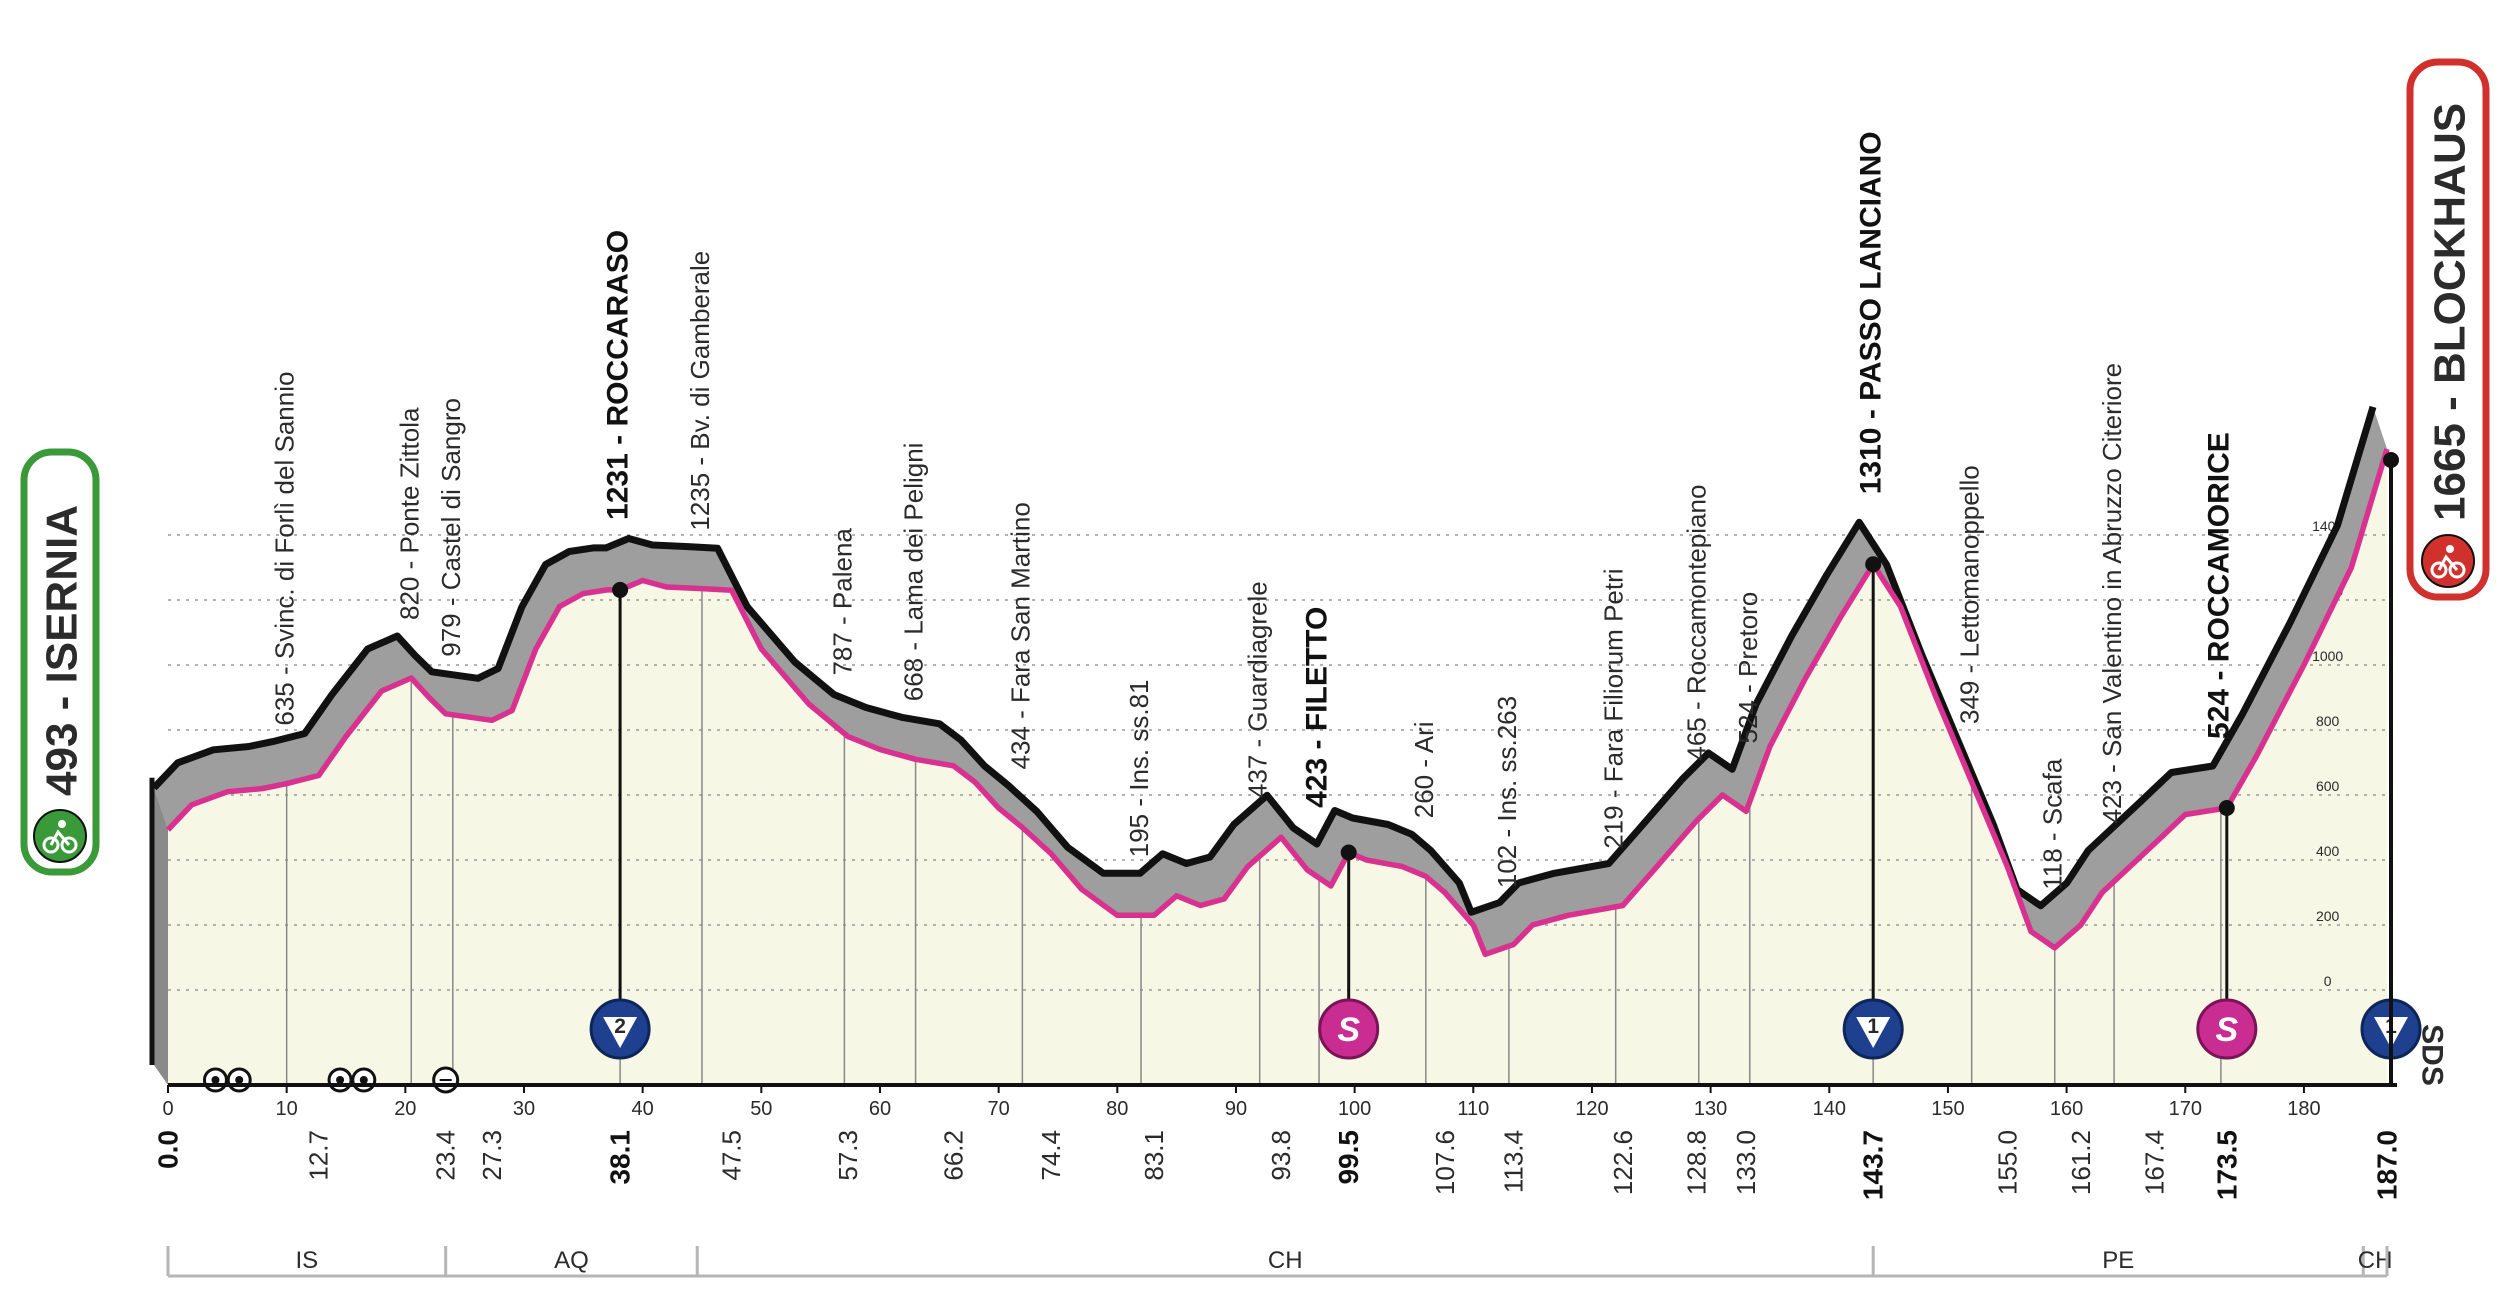 The height and width of the screenshot is (1302, 2512). What do you see at coordinates (1873, 1026) in the screenshot?
I see `gpm-category: 1` at bounding box center [1873, 1026].